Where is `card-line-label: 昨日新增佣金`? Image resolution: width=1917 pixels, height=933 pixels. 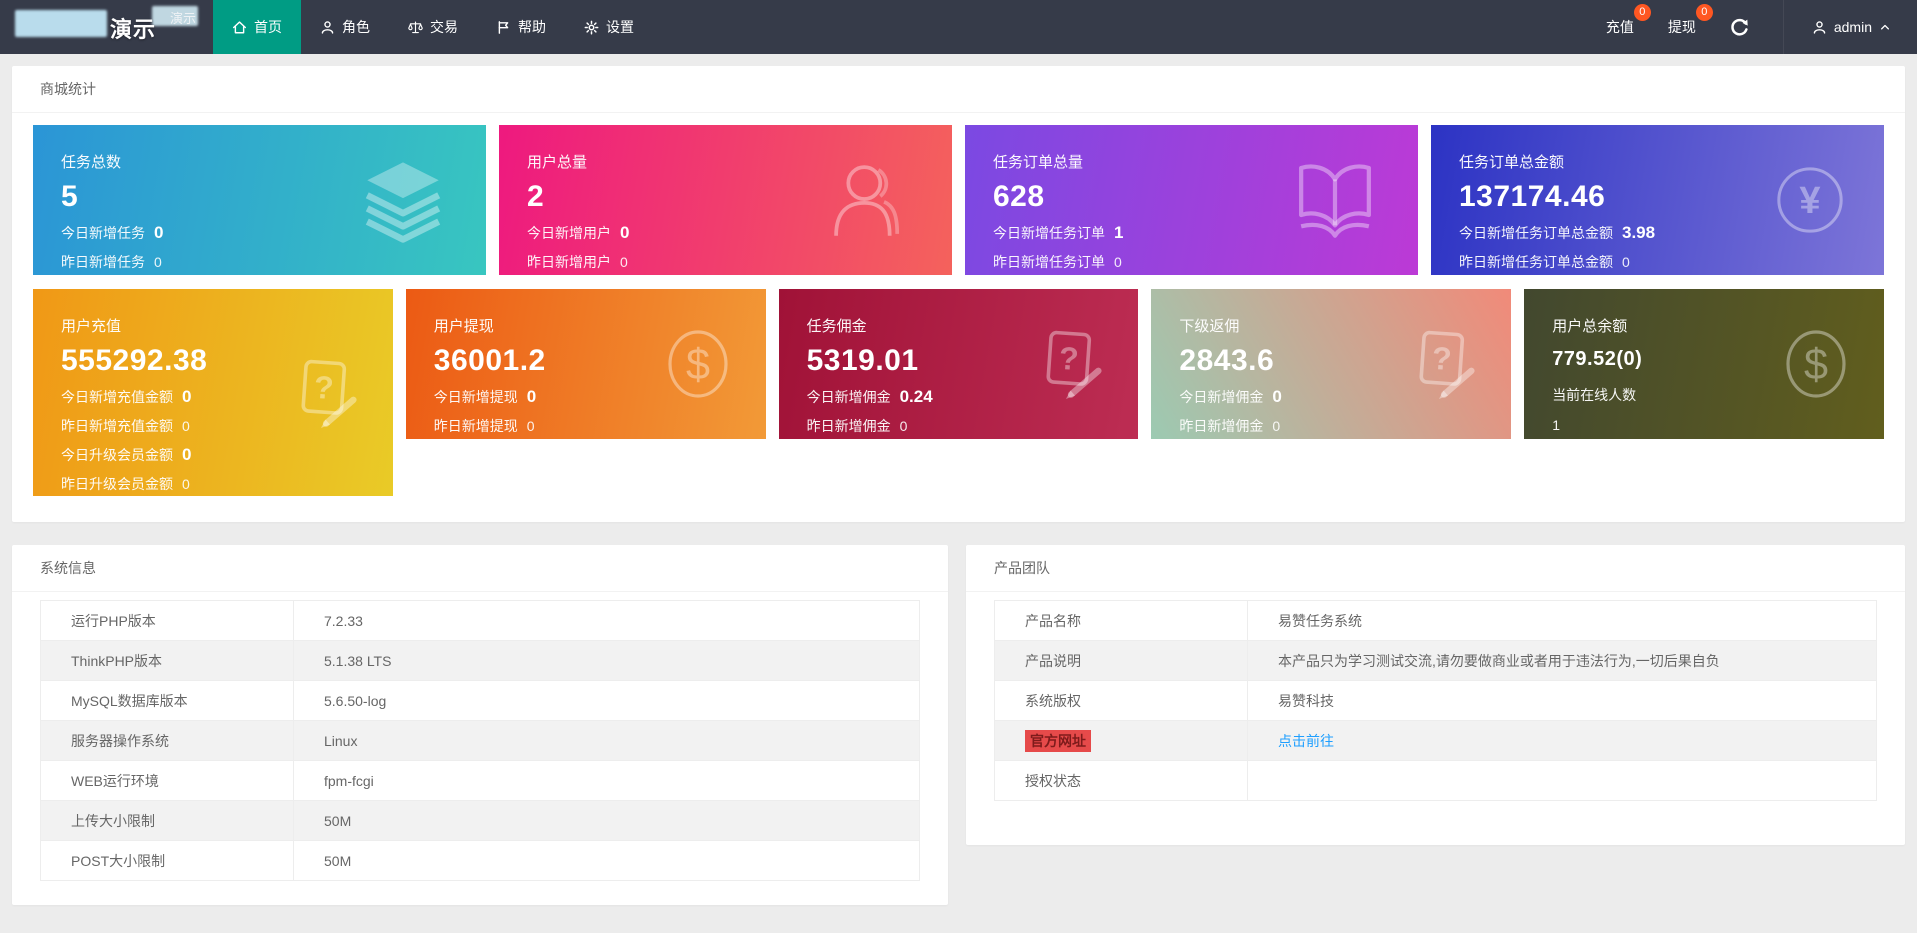
card-line-label: 昨日新增佣金 is located at coordinates (848, 426).